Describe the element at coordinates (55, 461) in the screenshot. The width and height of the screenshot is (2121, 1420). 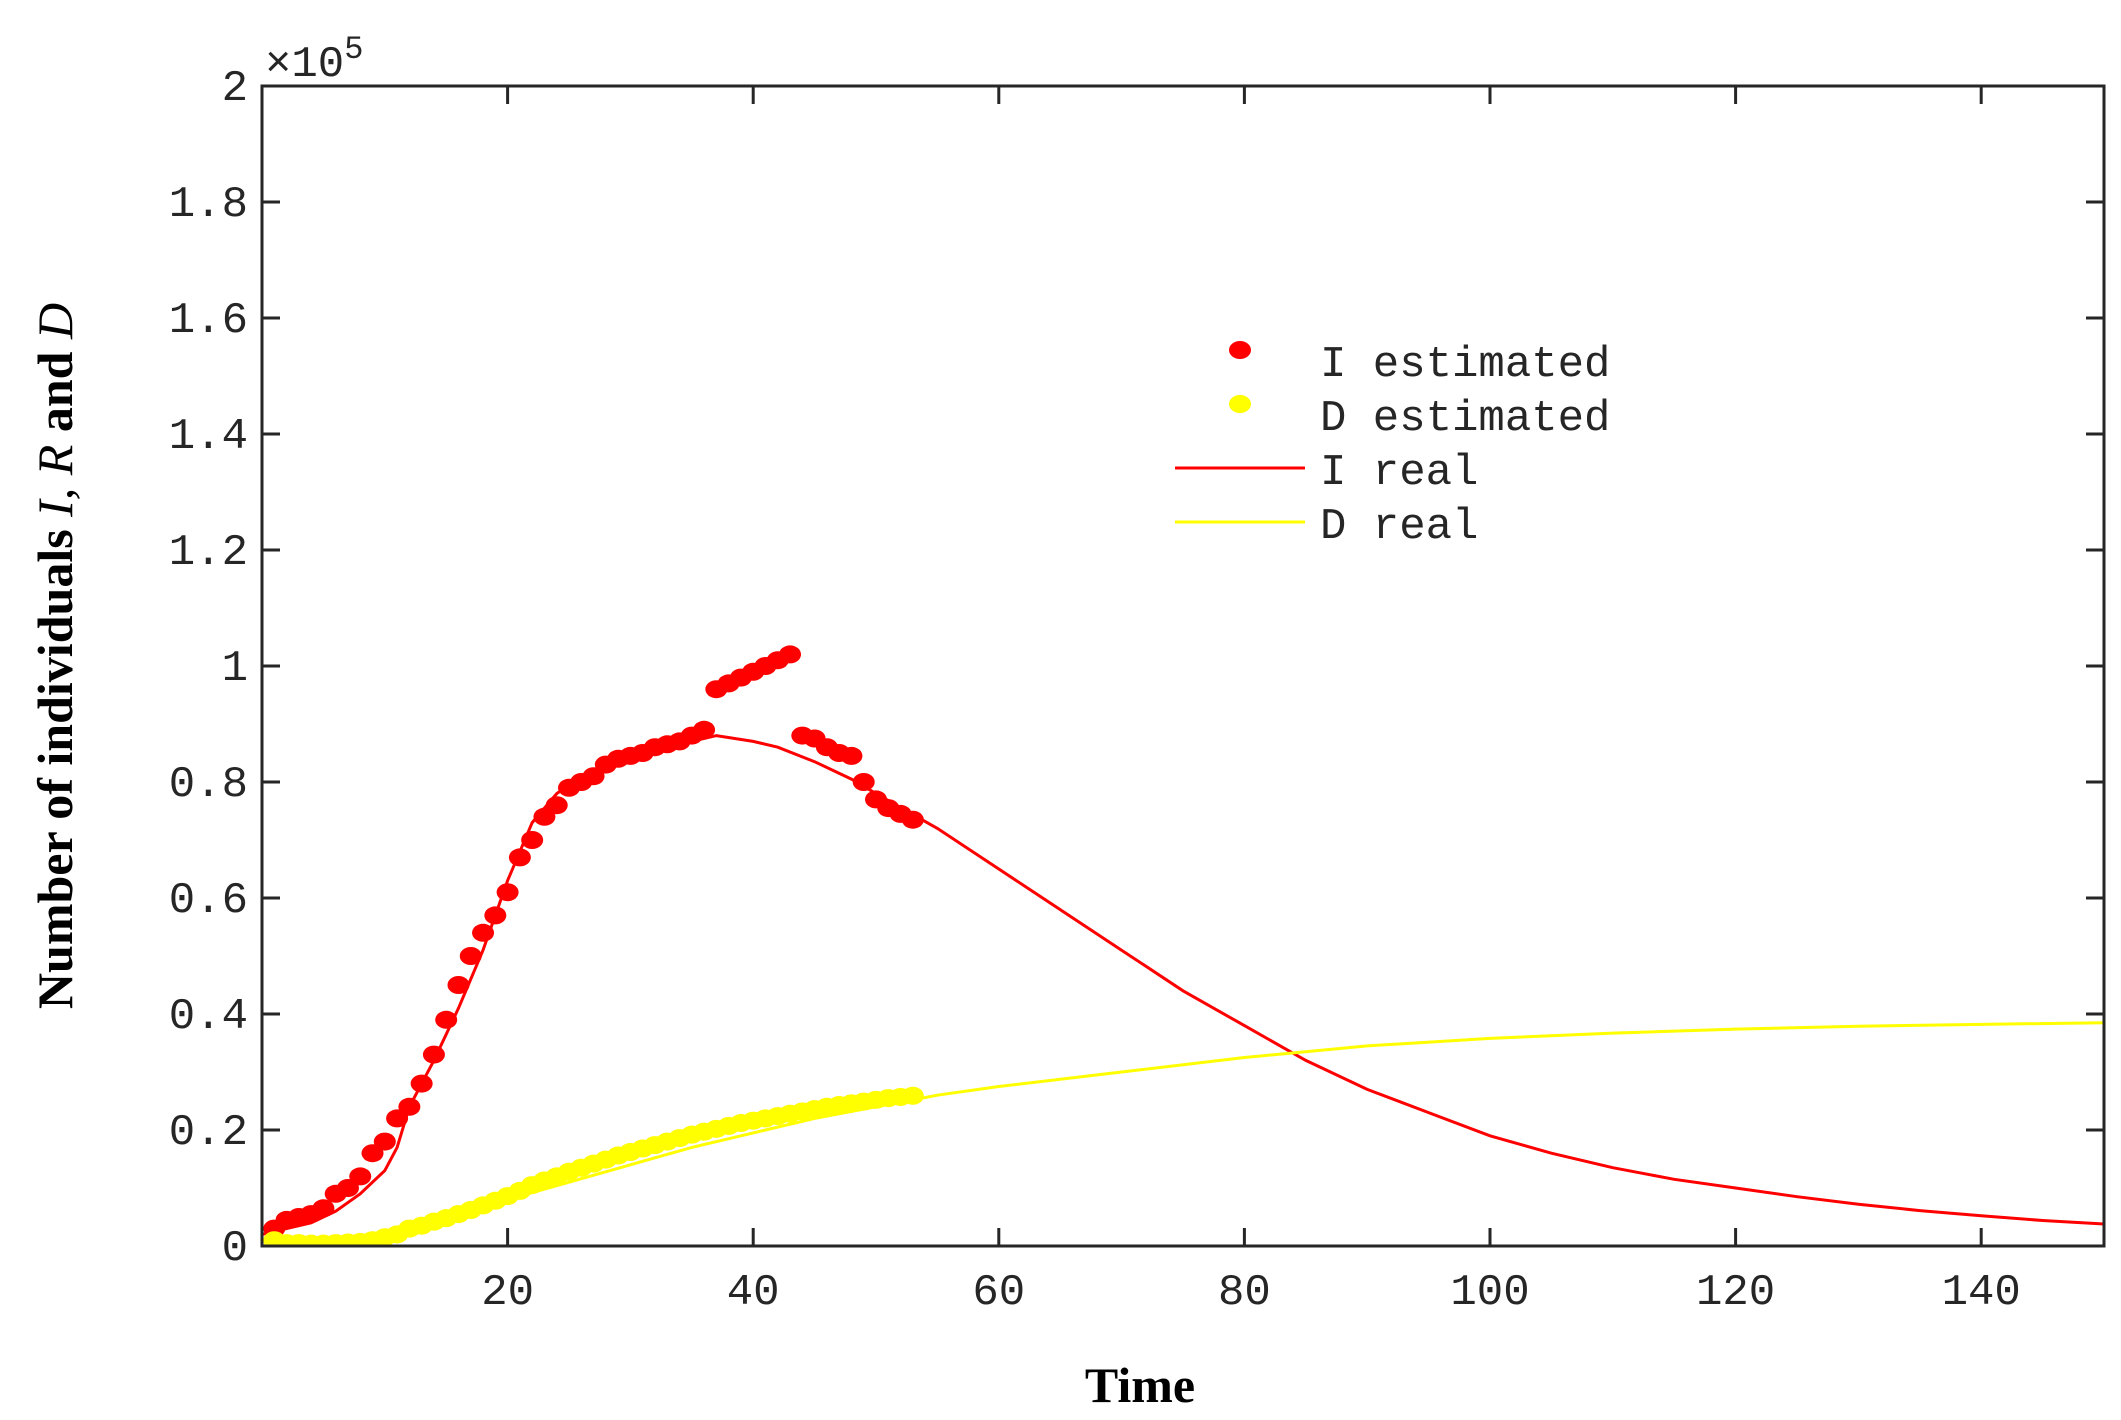
I see `y-axis-title-var-r: R` at that location.